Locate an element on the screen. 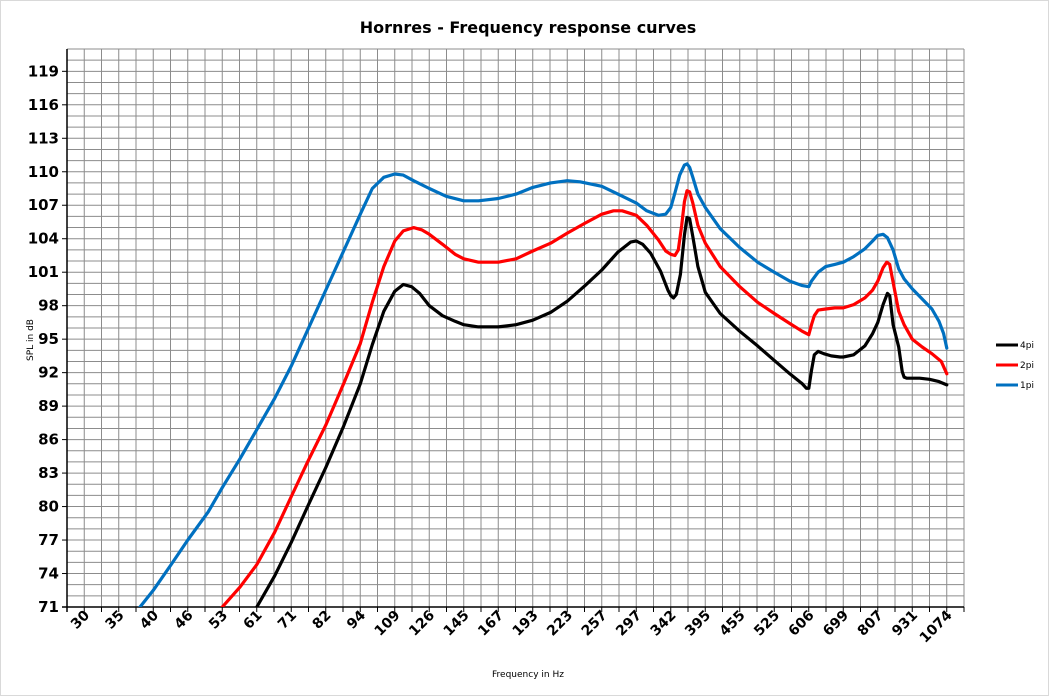 The width and height of the screenshot is (1049, 696). y-tick-label: 107 is located at coordinates (43, 205).